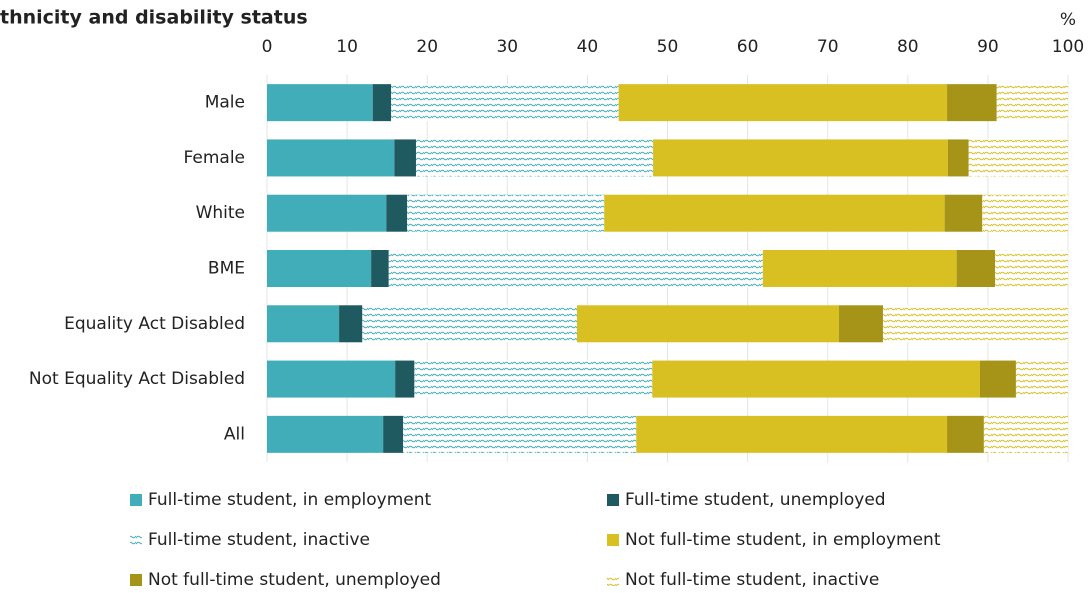 Image resolution: width=1089 pixels, height=593 pixels. I want to click on x-tick-label: 50, so click(668, 47).